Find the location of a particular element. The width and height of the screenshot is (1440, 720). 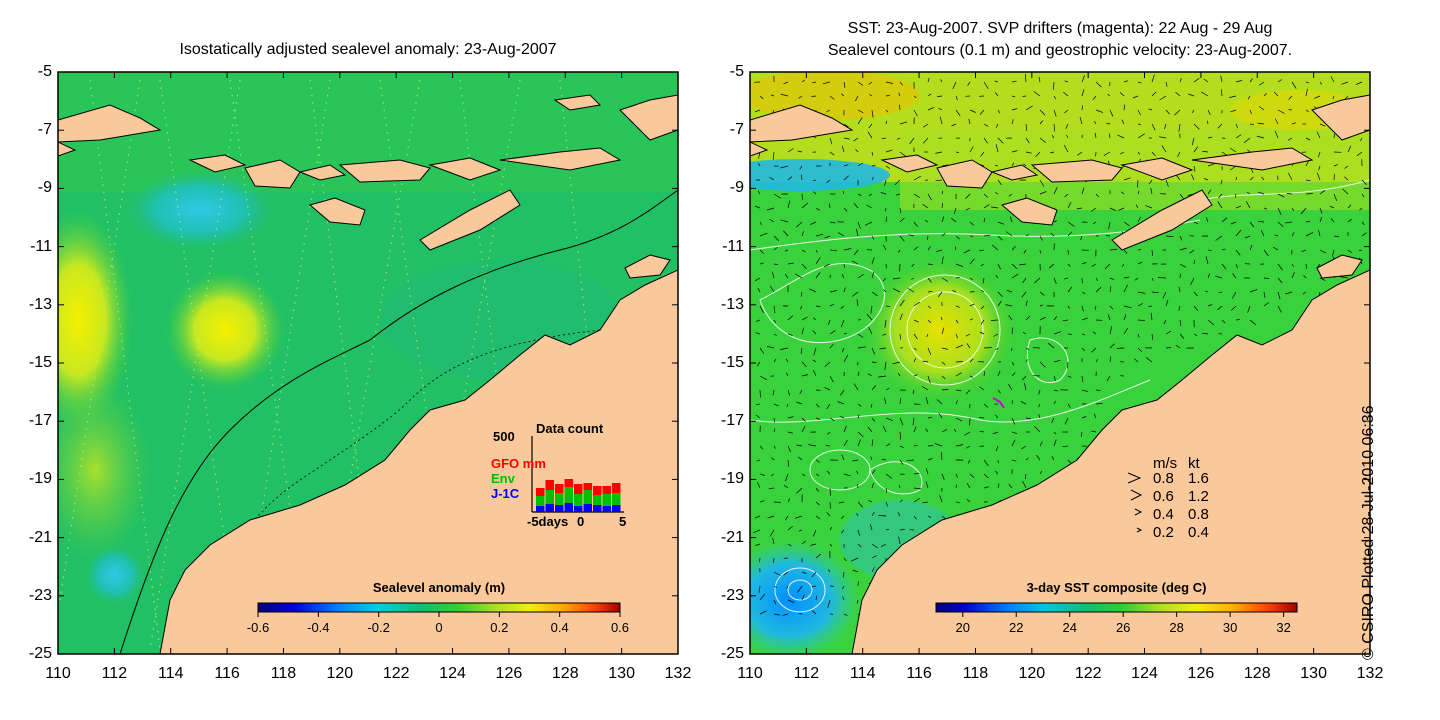

left-y-tick-label: -15 is located at coordinates (40, 362).